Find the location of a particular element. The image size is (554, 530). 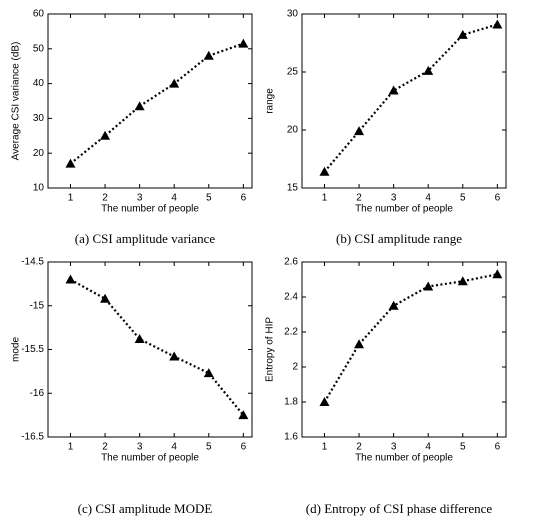

y-tick-label: -14.5 is located at coordinates (32, 262).